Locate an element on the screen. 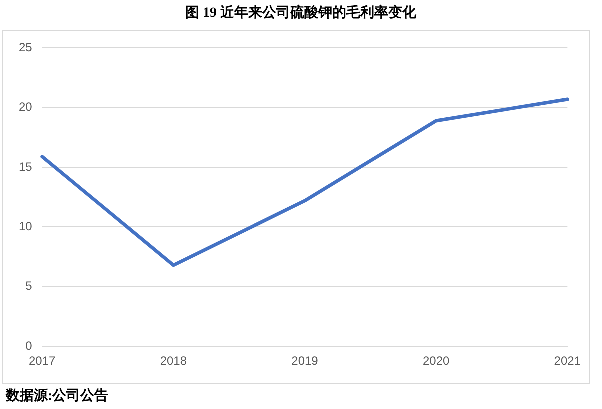  x-tick-label: 2021 is located at coordinates (568, 361).